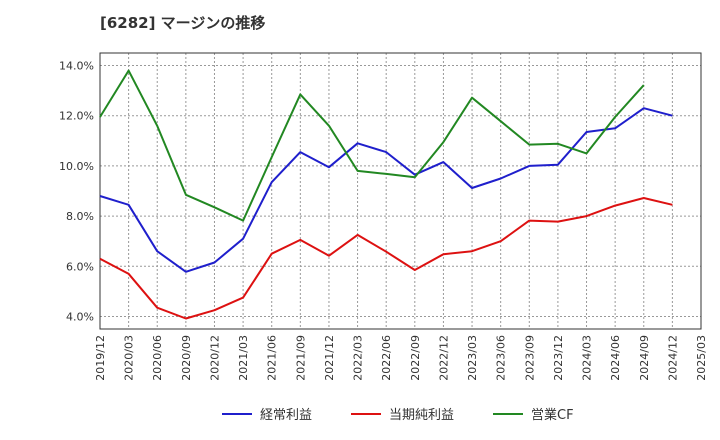  Describe the element at coordinates (421, 415) in the screenshot. I see `legend-label-2: 当期純利益` at that location.